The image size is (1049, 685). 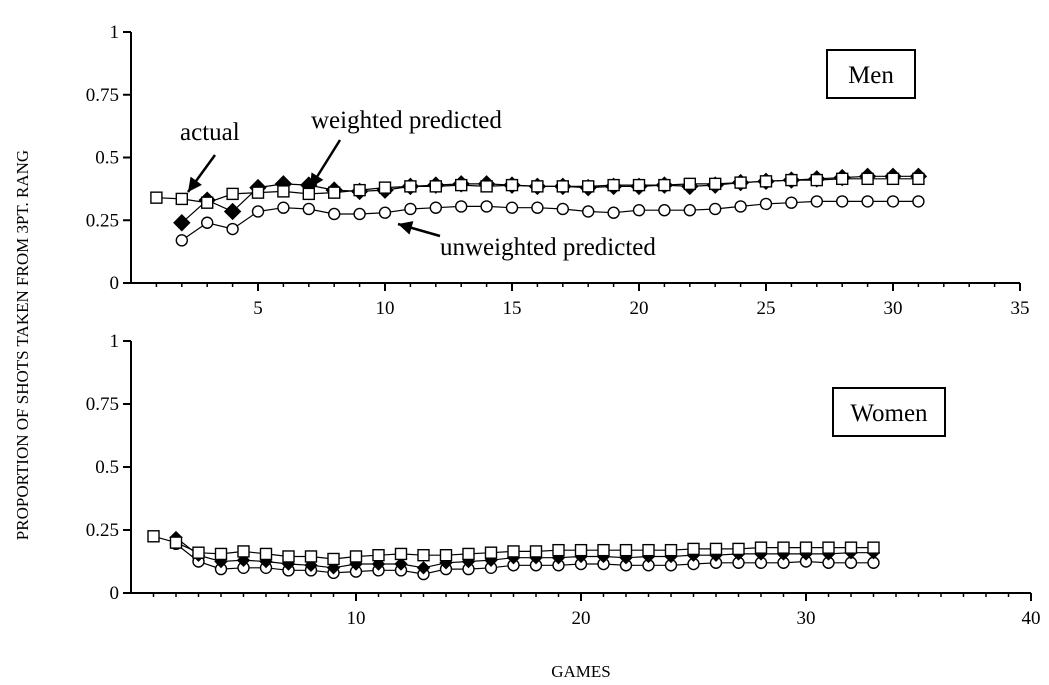 I want to click on x-tick-label: 5, so click(x=258, y=308).